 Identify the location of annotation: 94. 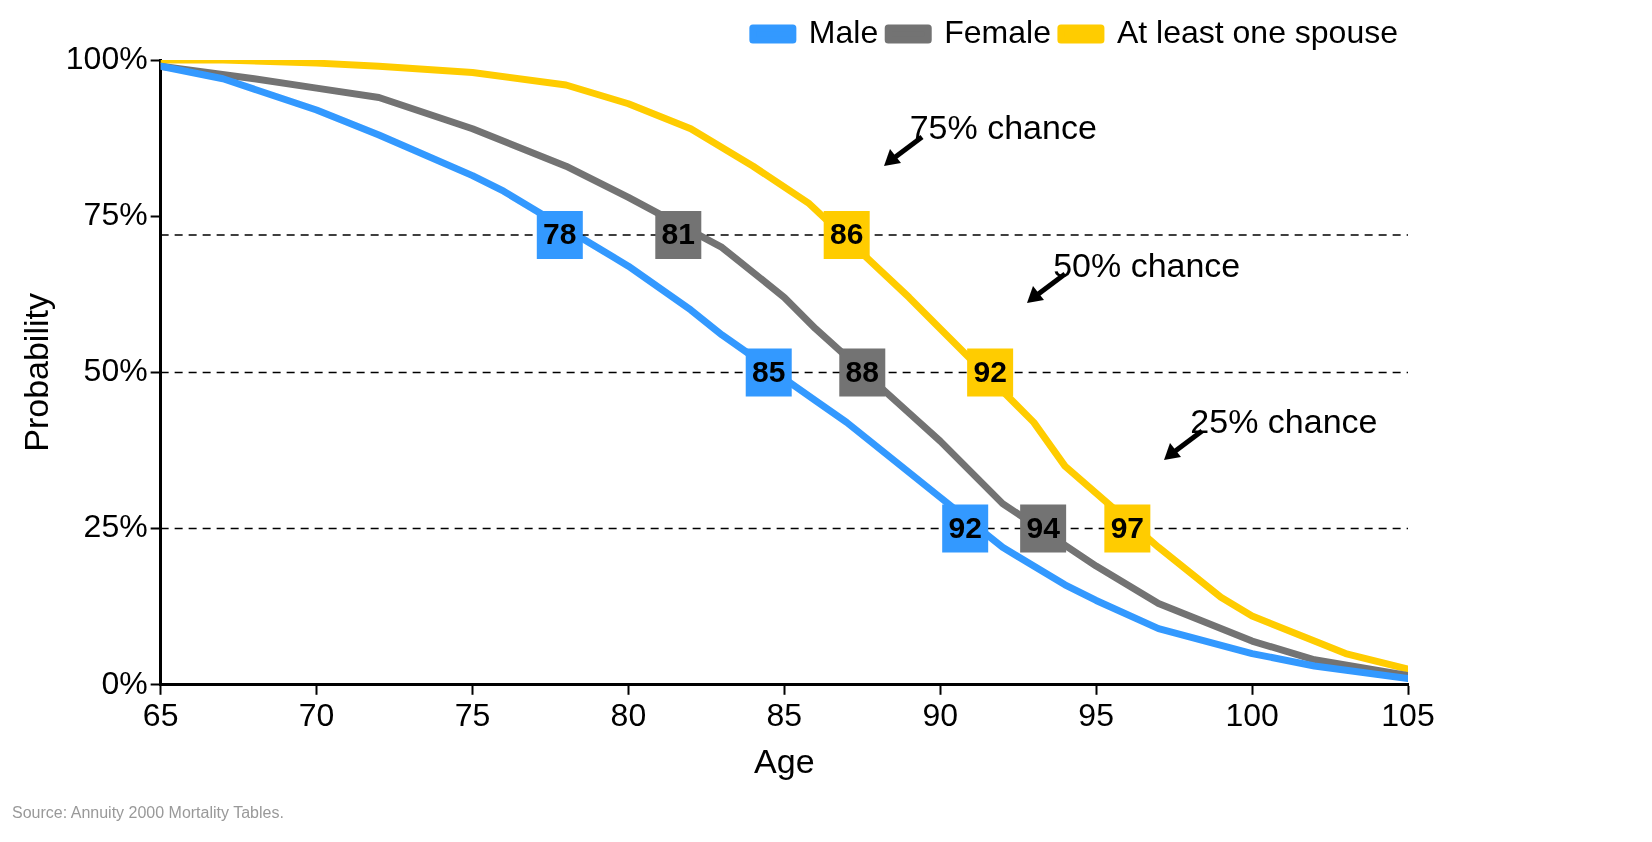
(1043, 527).